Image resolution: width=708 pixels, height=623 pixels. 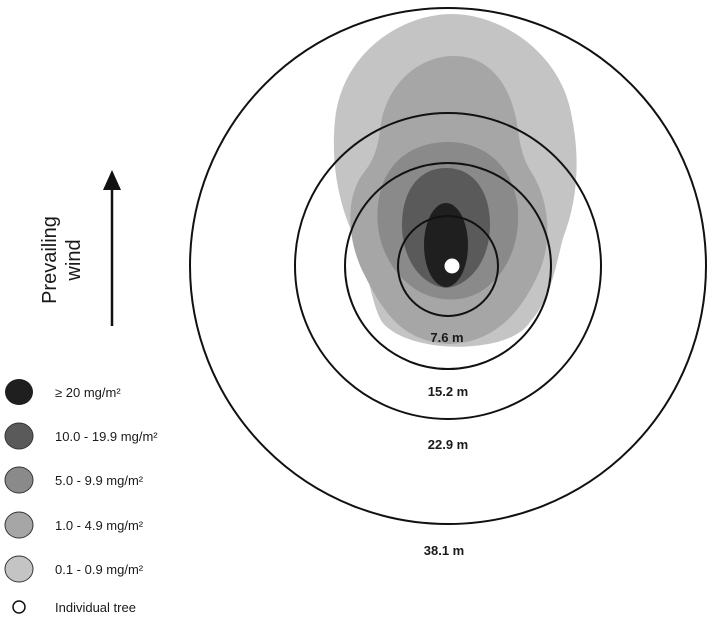 I want to click on ring-15-2-m, so click(x=448, y=266).